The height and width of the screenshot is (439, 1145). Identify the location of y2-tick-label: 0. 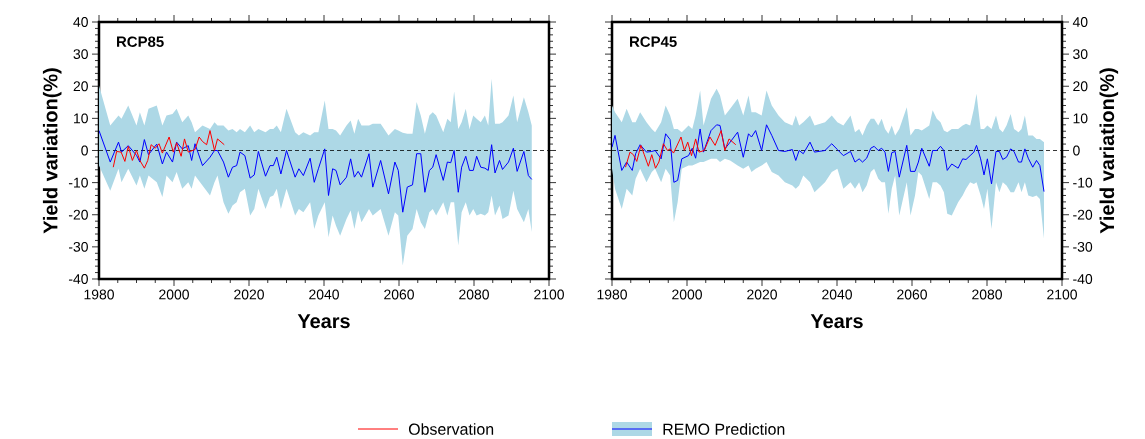
(1076, 150).